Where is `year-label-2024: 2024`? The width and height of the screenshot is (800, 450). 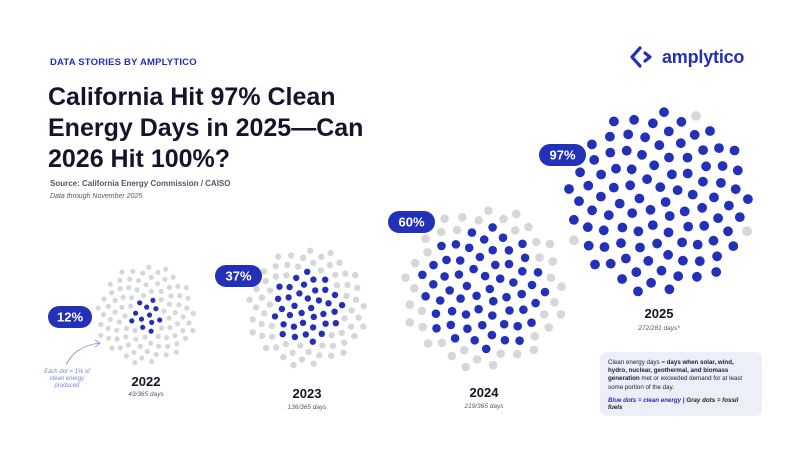 year-label-2024: 2024 is located at coordinates (485, 392).